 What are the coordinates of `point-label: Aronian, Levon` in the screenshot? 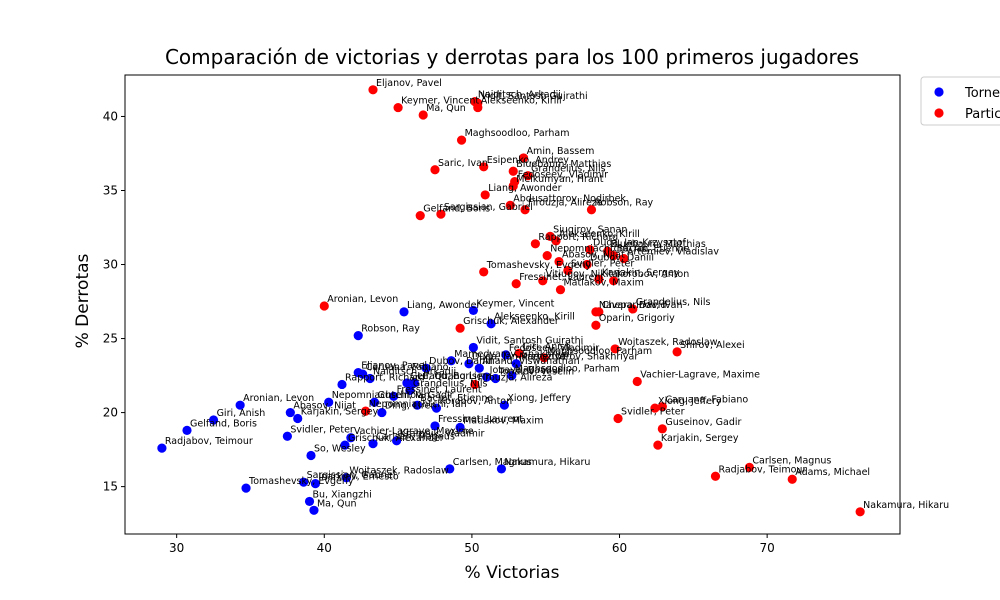 It's located at (278, 398).